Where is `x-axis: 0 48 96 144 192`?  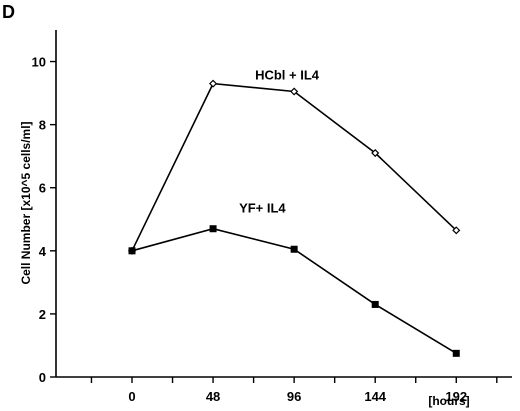 x-axis: 0 48 96 144 192 is located at coordinates (284, 390).